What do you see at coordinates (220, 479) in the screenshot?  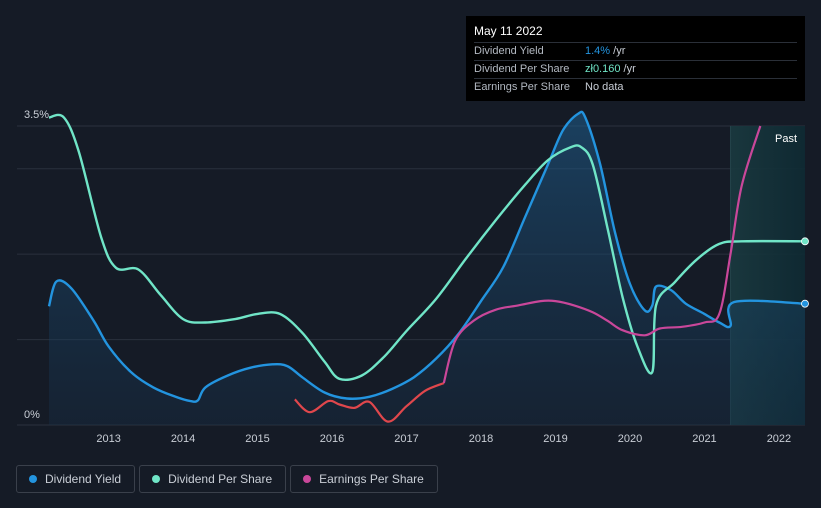 I see `legend-label: Dividend Per Share` at bounding box center [220, 479].